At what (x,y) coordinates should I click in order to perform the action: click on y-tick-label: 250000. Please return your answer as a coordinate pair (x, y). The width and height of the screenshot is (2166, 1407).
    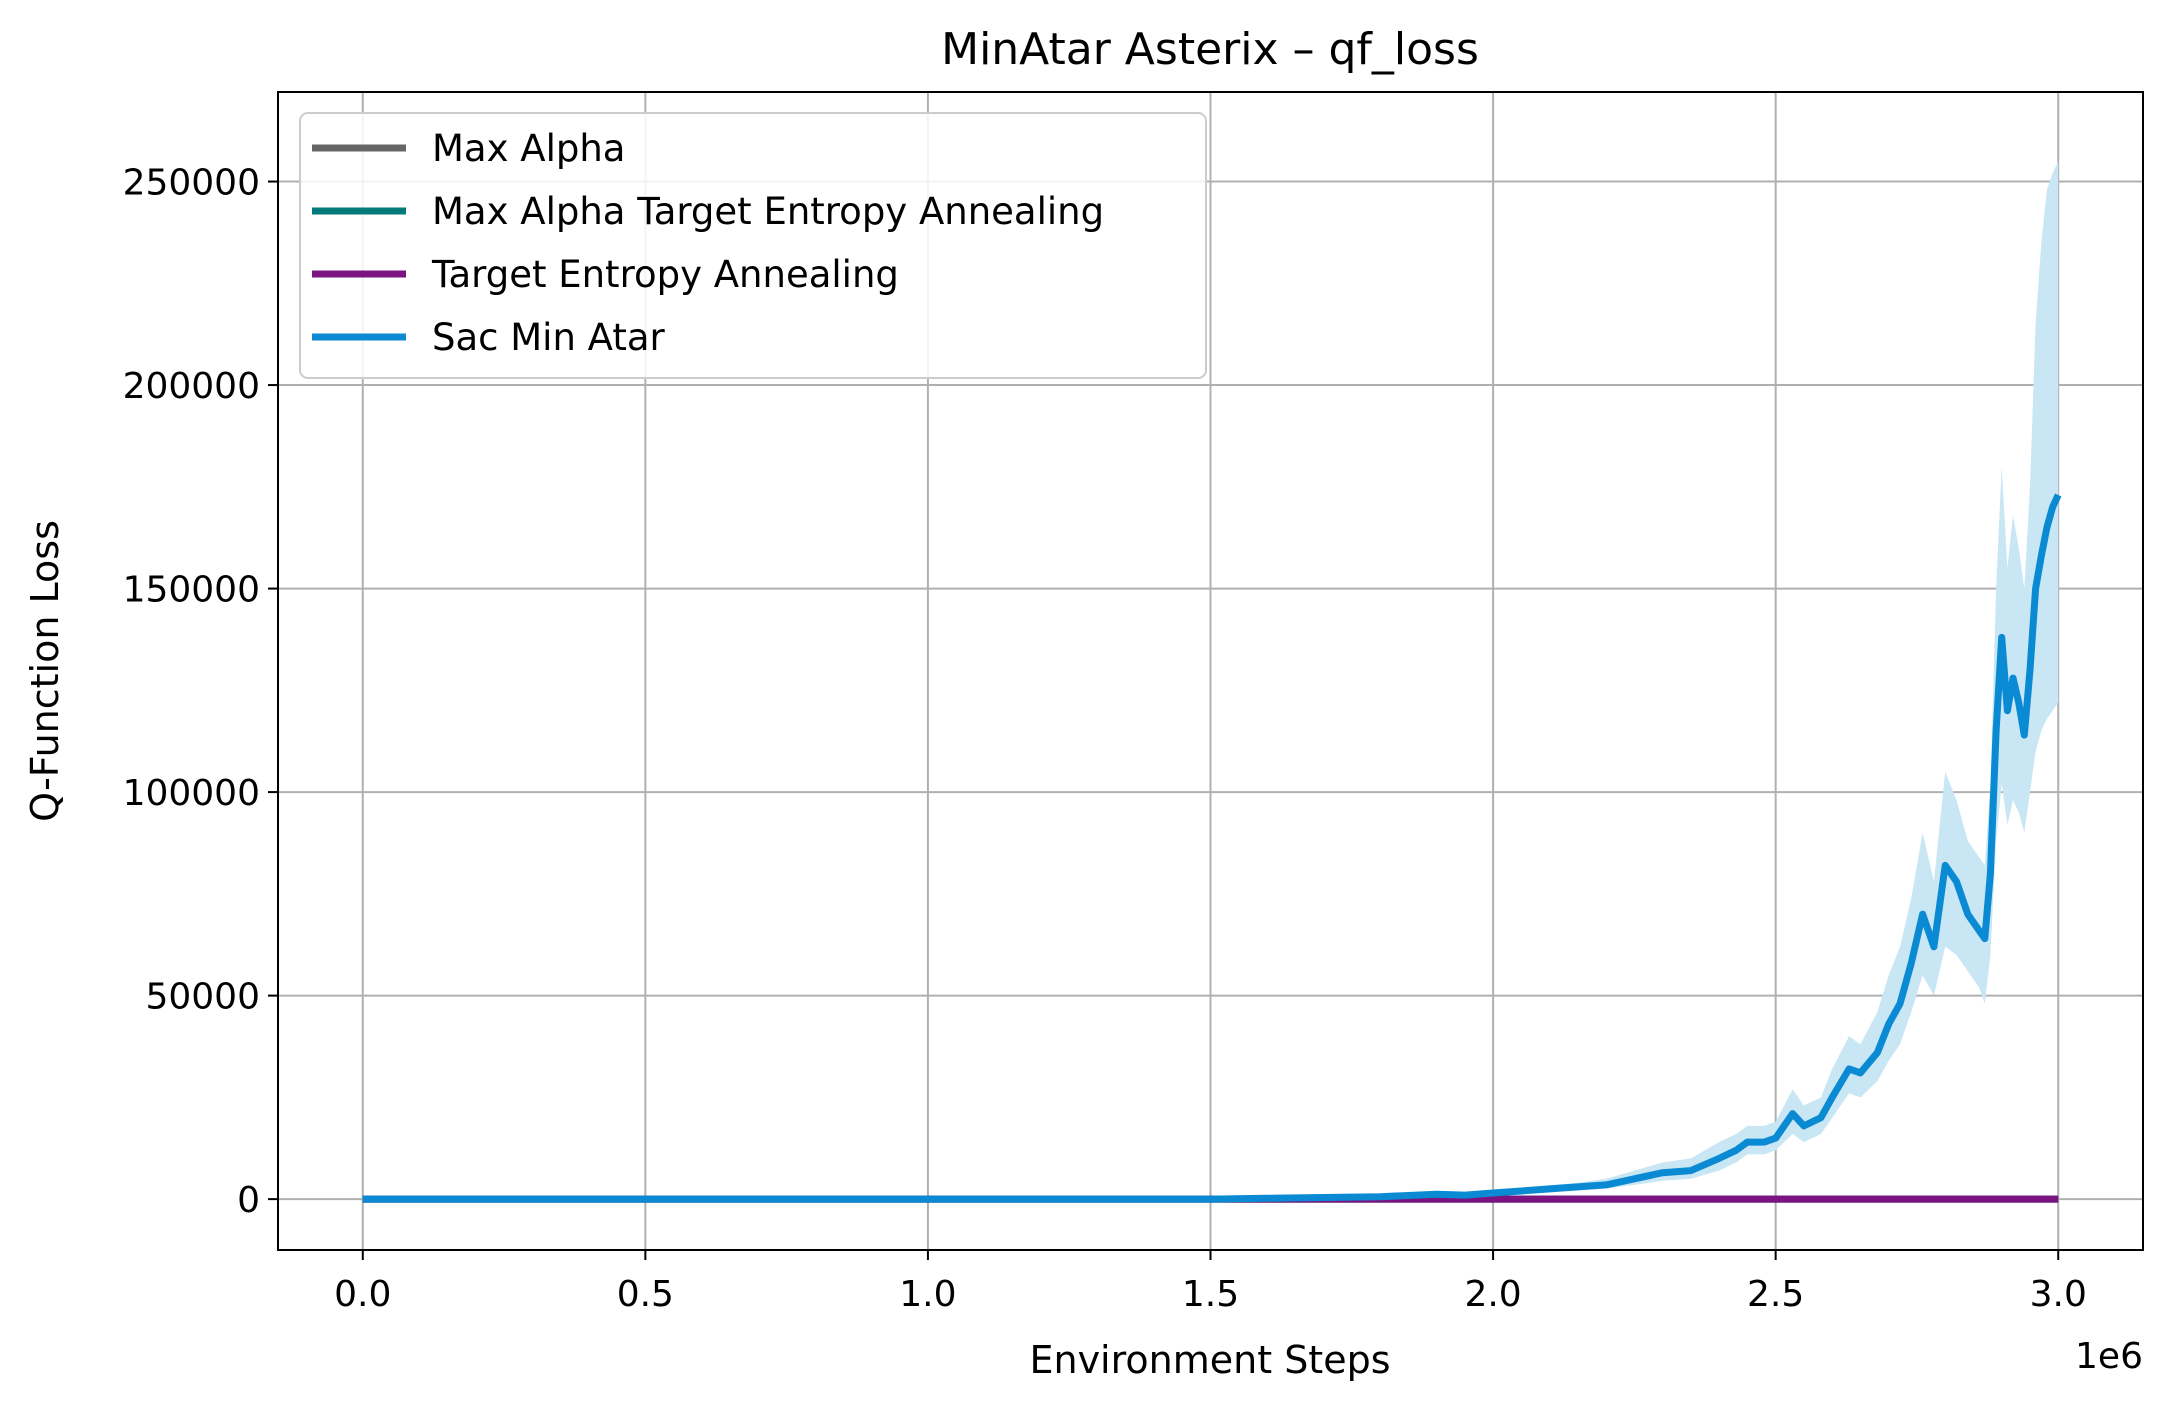
    Looking at the image, I should click on (191, 183).